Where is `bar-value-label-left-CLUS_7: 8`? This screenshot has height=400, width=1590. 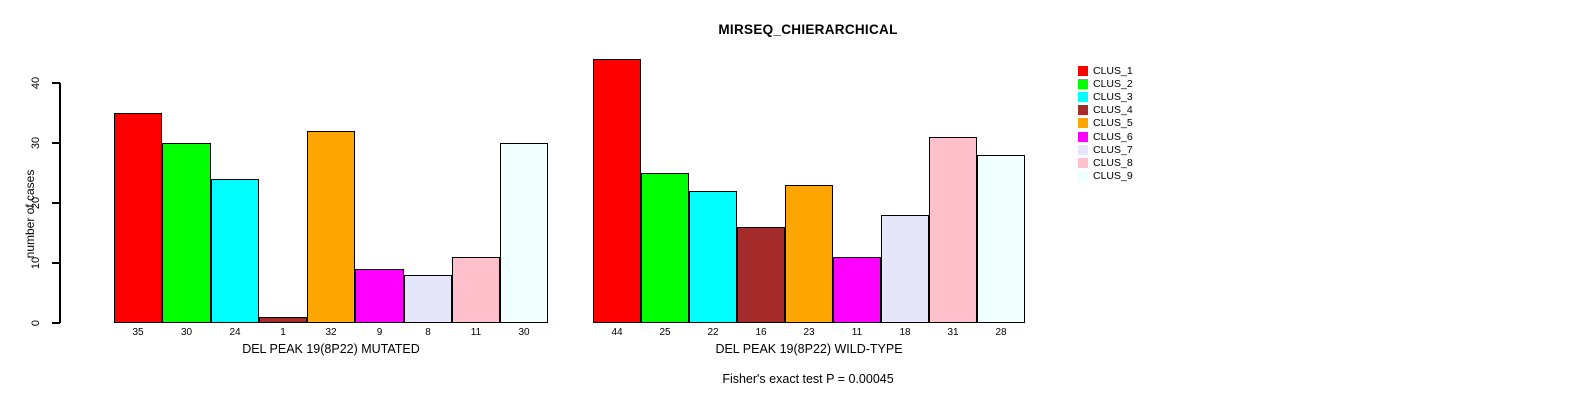
bar-value-label-left-CLUS_7: 8 is located at coordinates (428, 332).